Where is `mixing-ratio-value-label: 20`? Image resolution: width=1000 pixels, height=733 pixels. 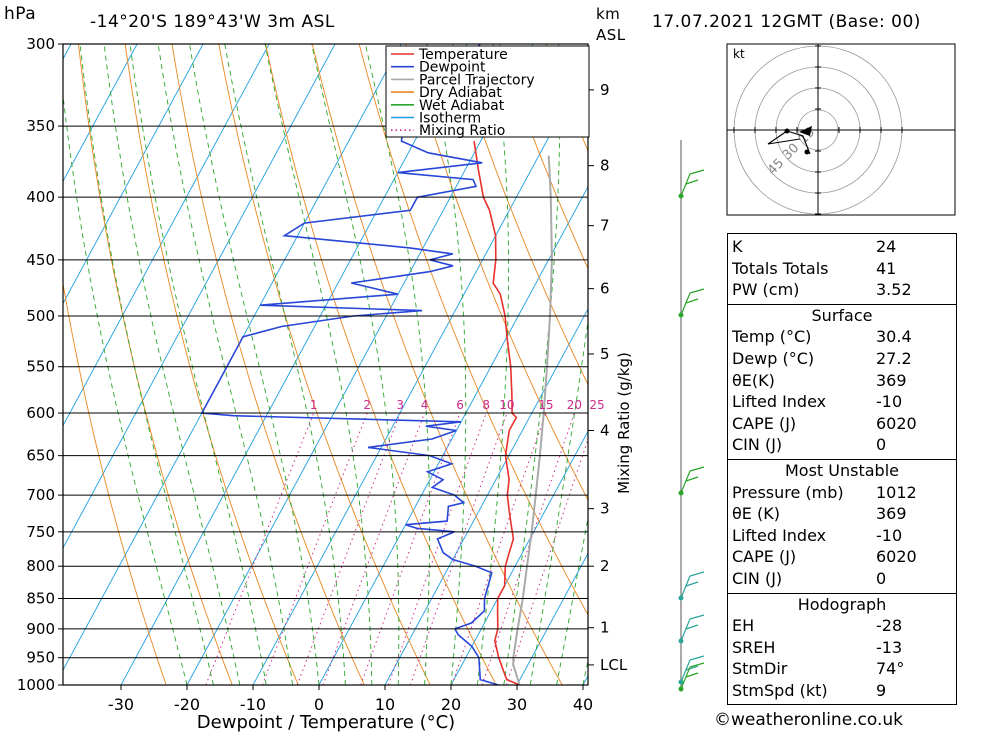 mixing-ratio-value-label: 20 is located at coordinates (574, 405).